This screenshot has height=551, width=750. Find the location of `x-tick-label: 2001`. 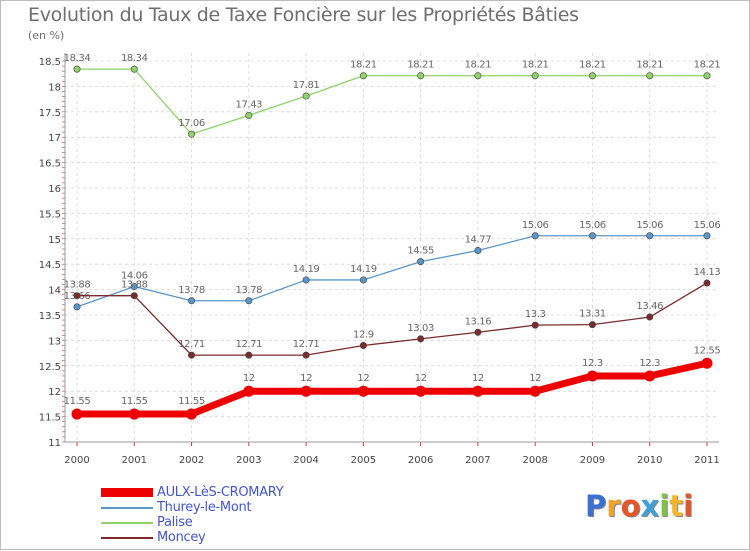

x-tick-label: 2001 is located at coordinates (134, 460).